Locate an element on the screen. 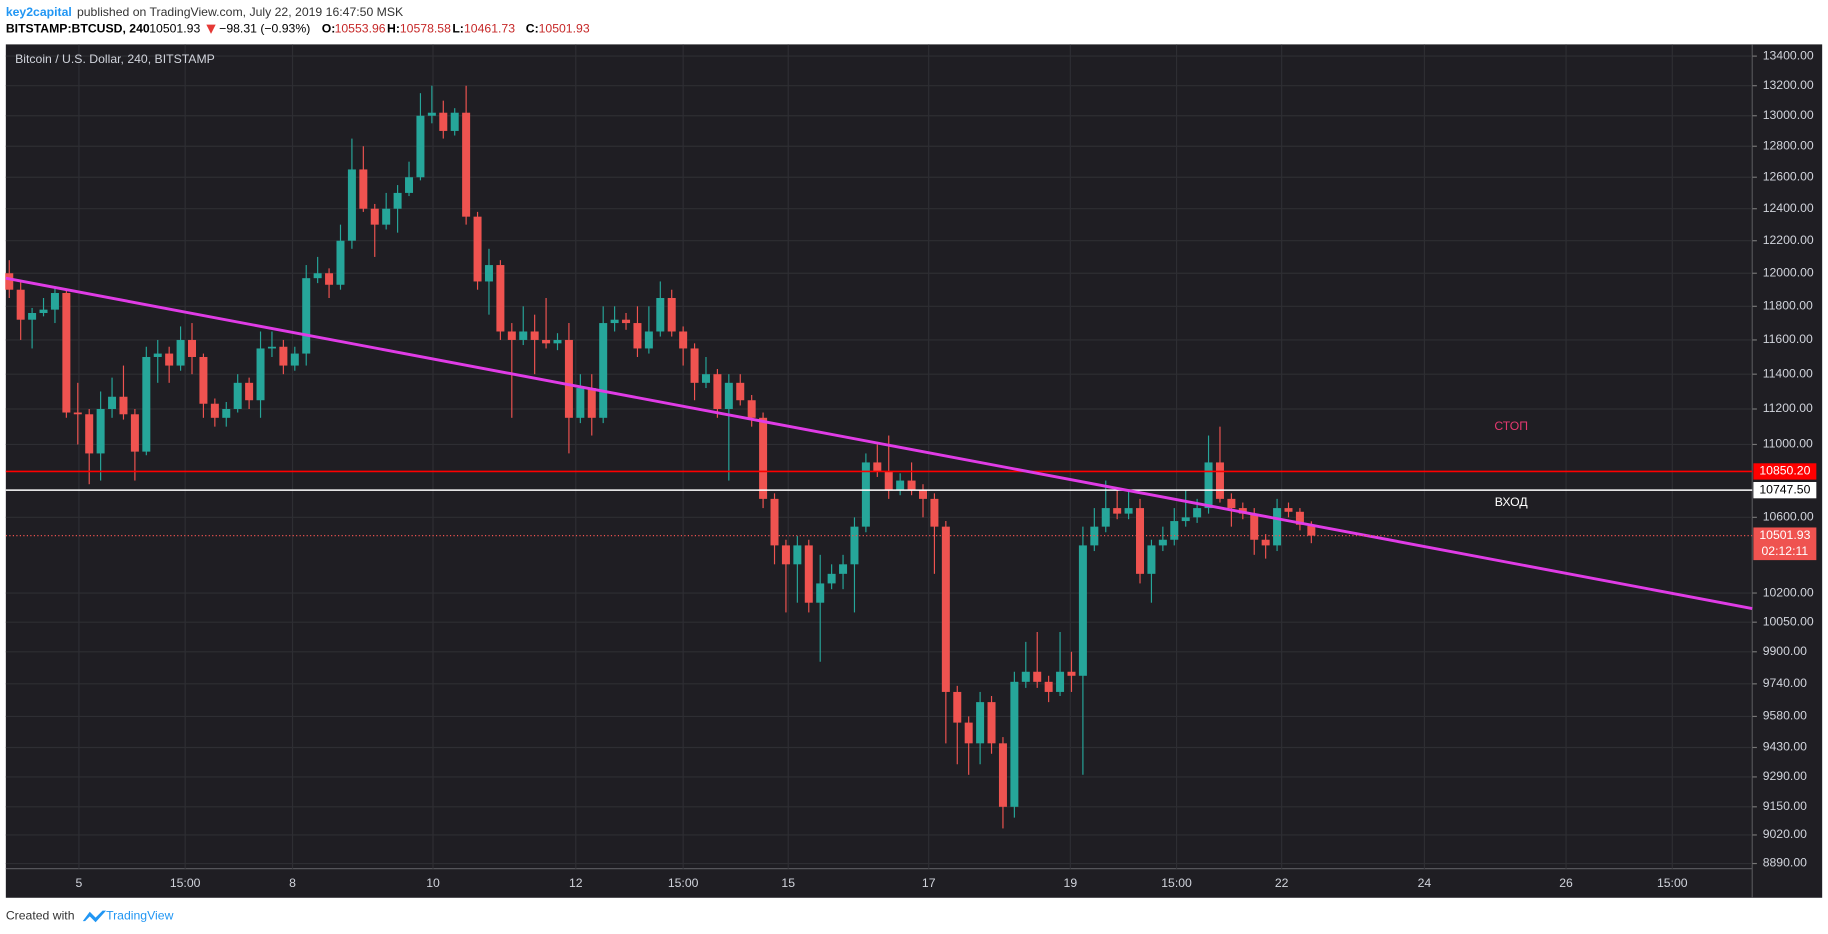  y-tick-label: 10050.00 is located at coordinates (1788, 621).